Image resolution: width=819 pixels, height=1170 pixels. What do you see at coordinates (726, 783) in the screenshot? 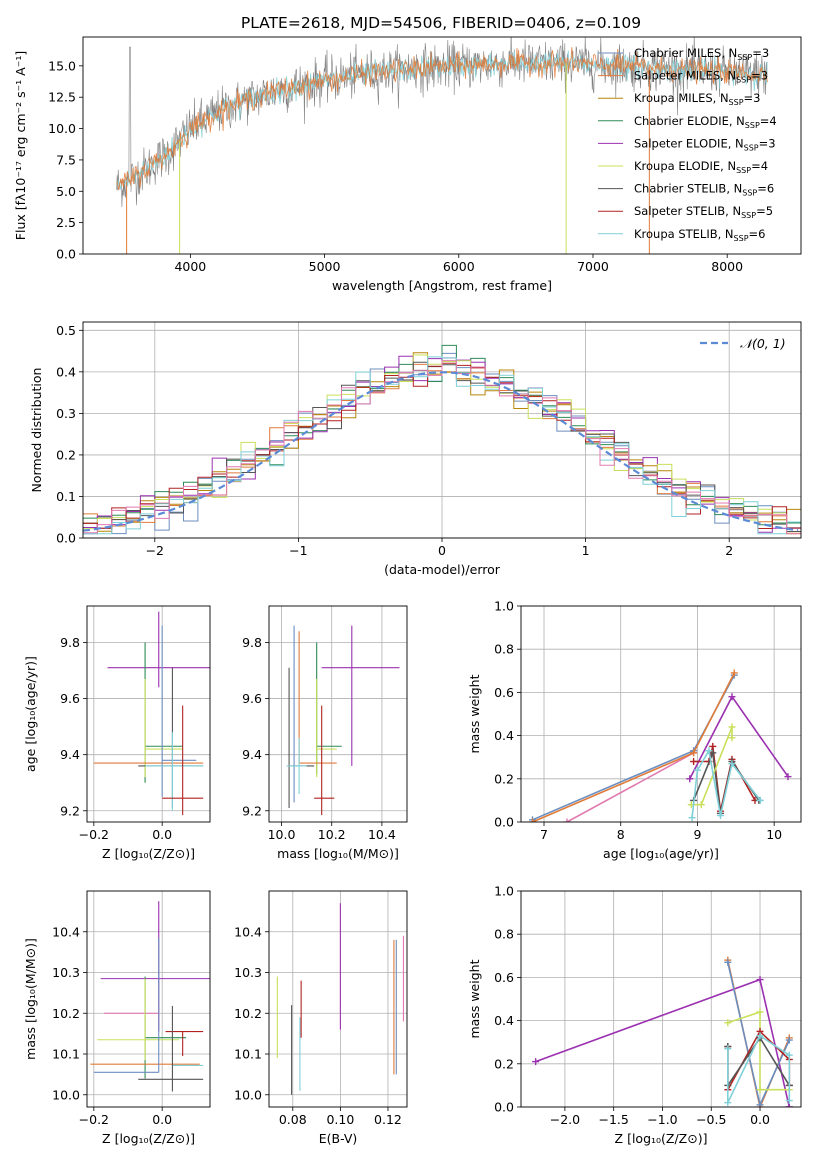
I see `weight-series-kroupa_stelib` at bounding box center [726, 783].